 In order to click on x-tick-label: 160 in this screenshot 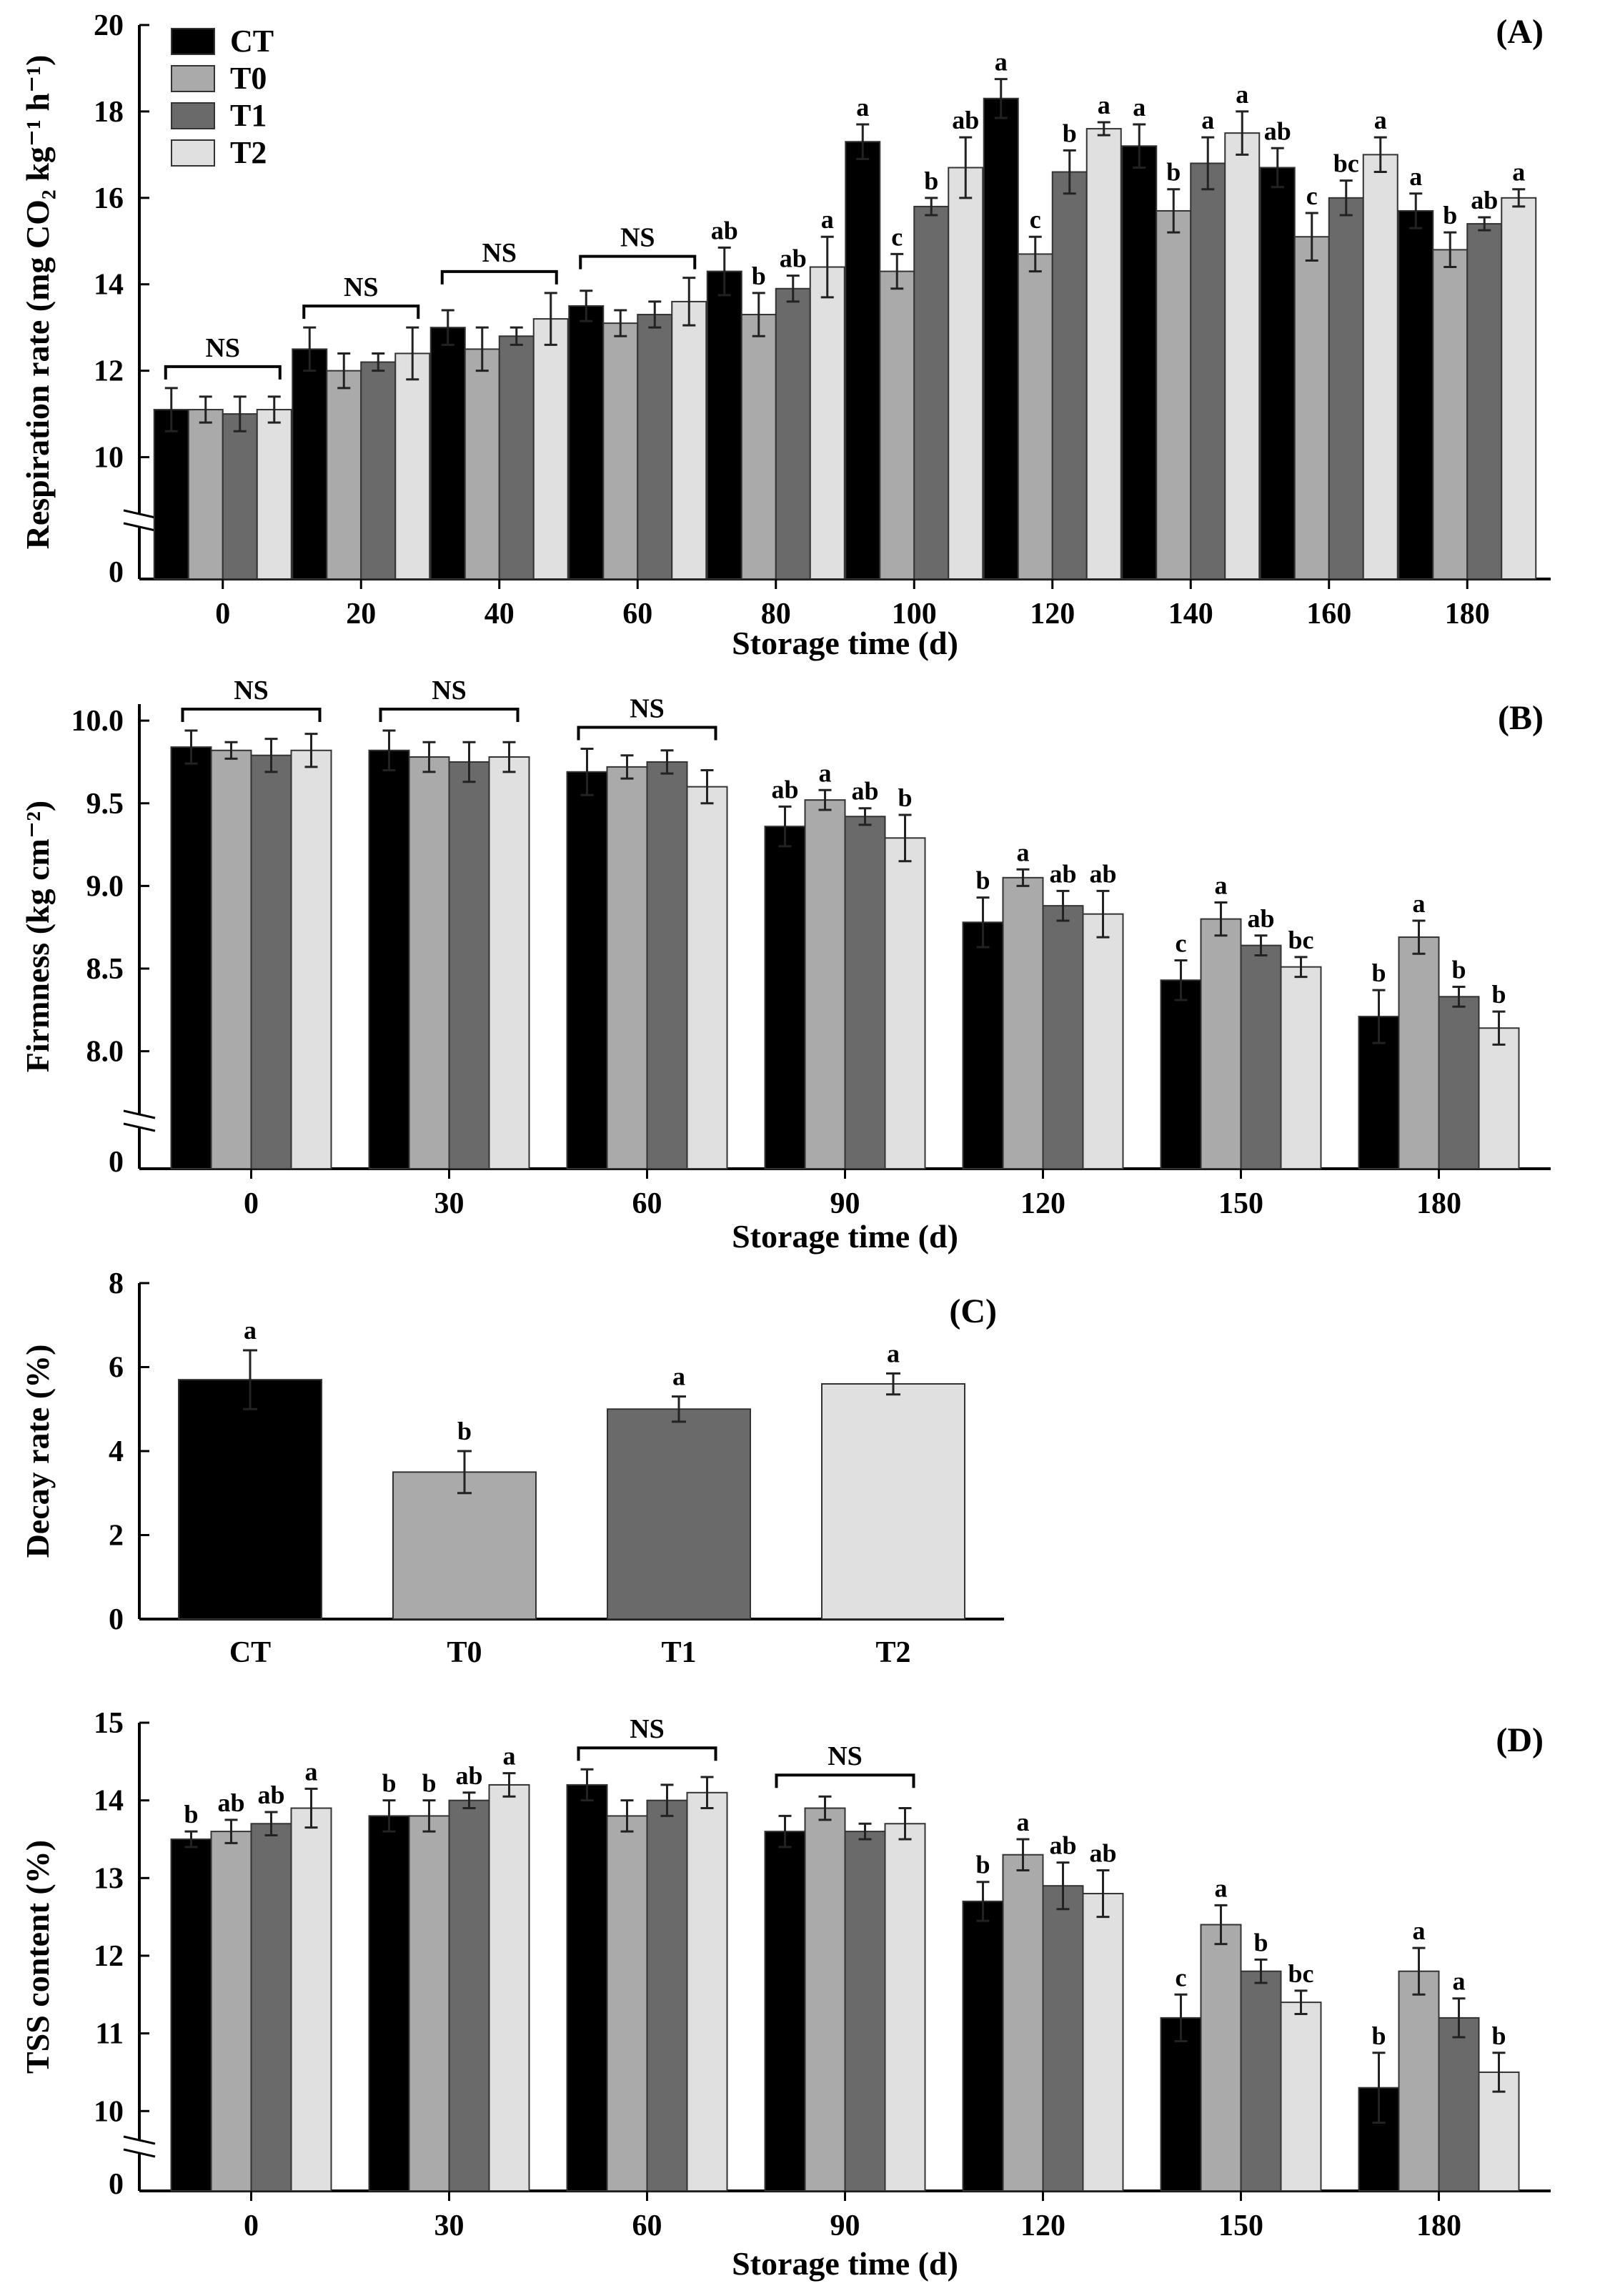, I will do `click(1328, 614)`.